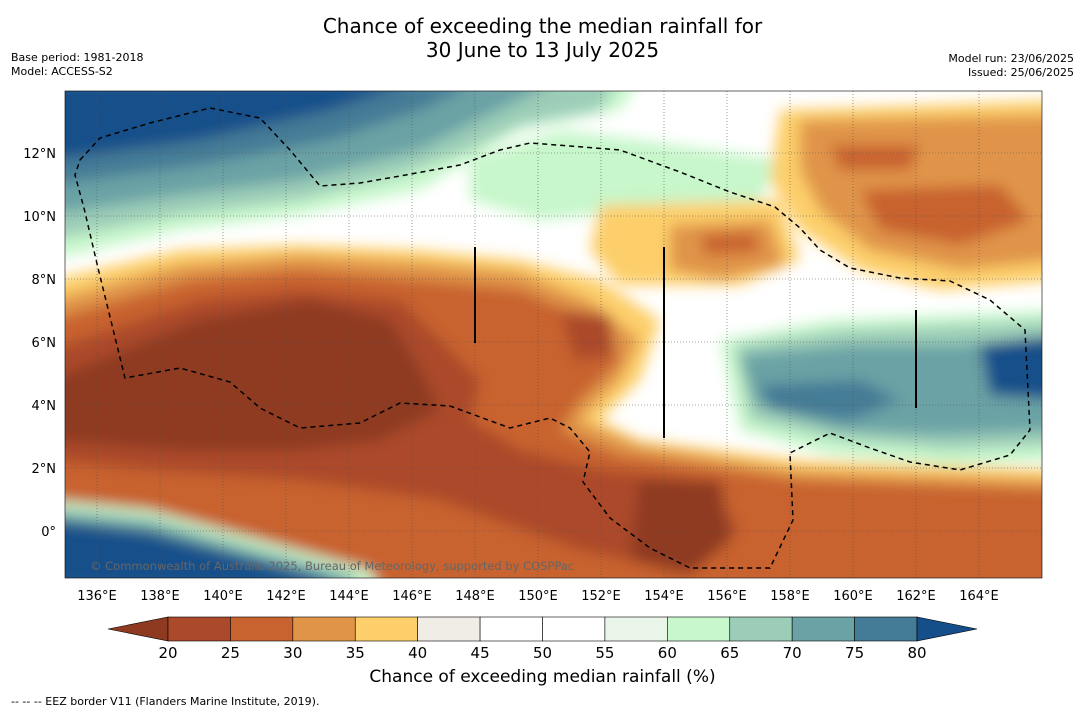 This screenshot has width=1085, height=713. Describe the element at coordinates (223, 596) in the screenshot. I see `lon-tick: 140°E` at that location.